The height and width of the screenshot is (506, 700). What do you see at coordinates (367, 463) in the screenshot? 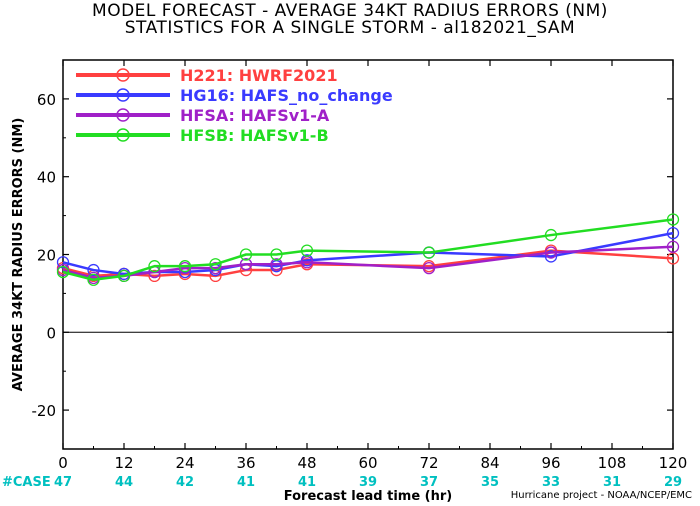
I see `x-tick-label: 60` at bounding box center [367, 463].